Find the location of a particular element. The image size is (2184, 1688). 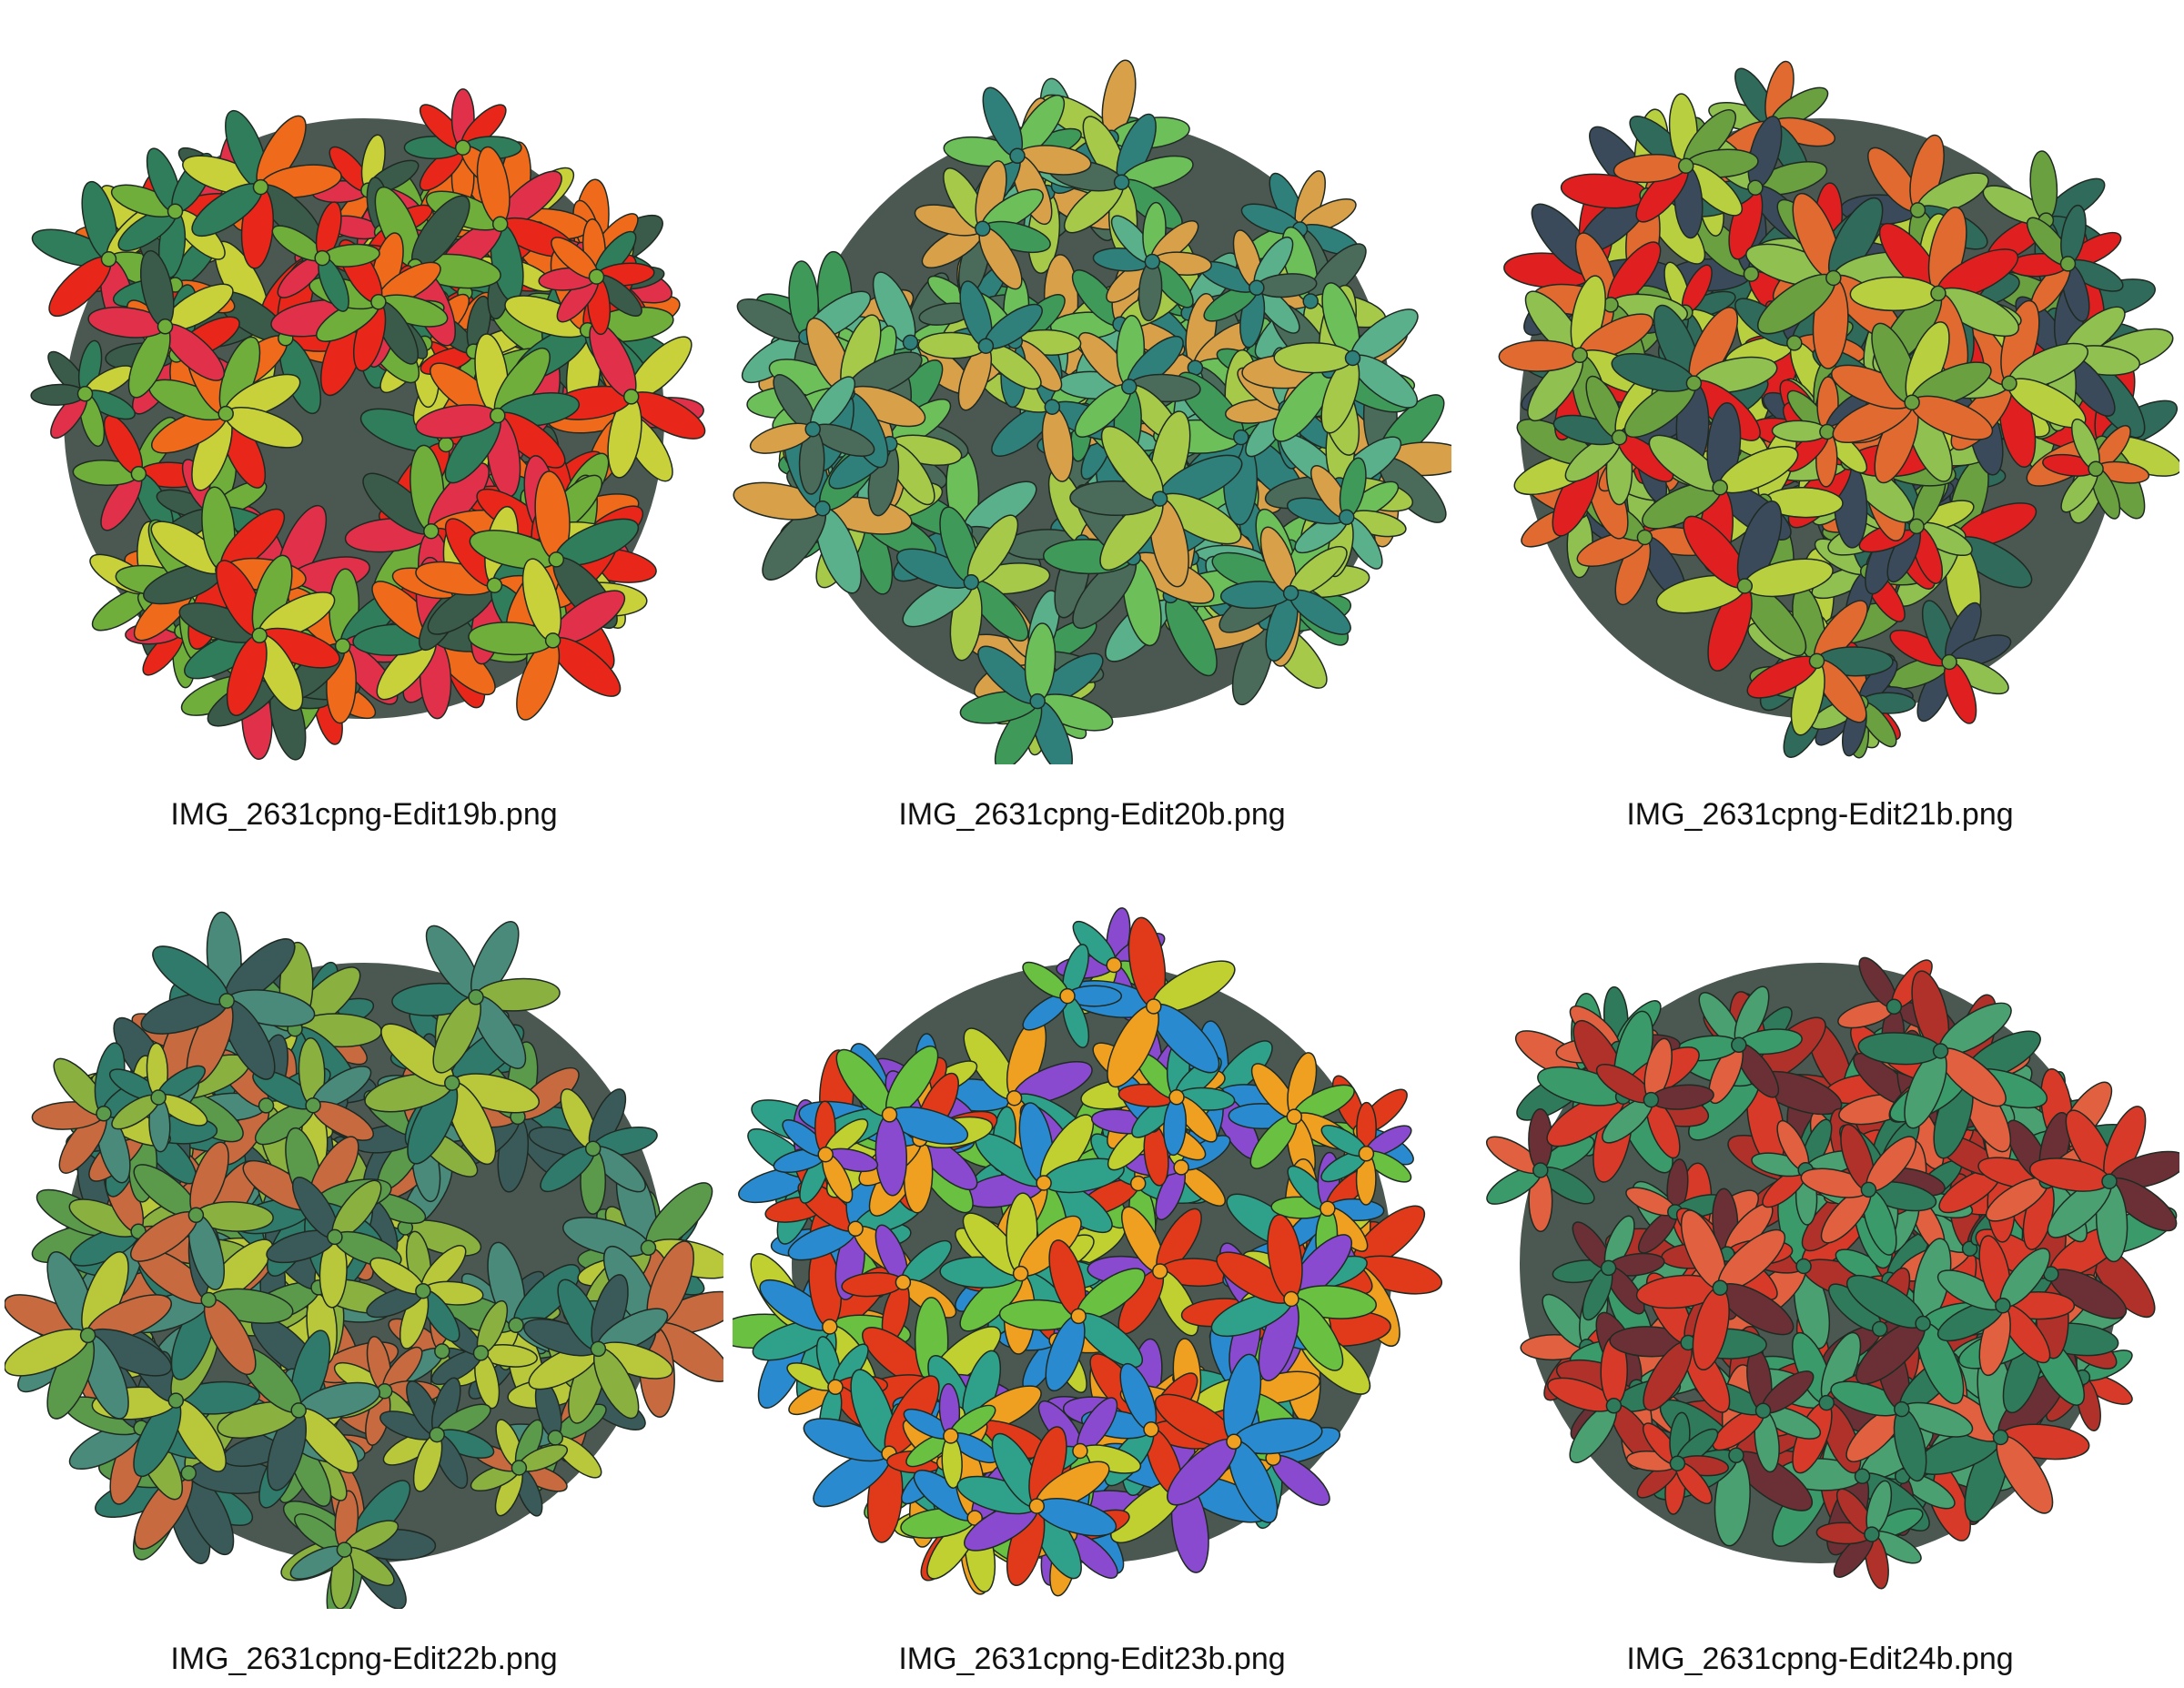

caption: IMG_2631cpng-Edit23b.png is located at coordinates (1092, 1659).